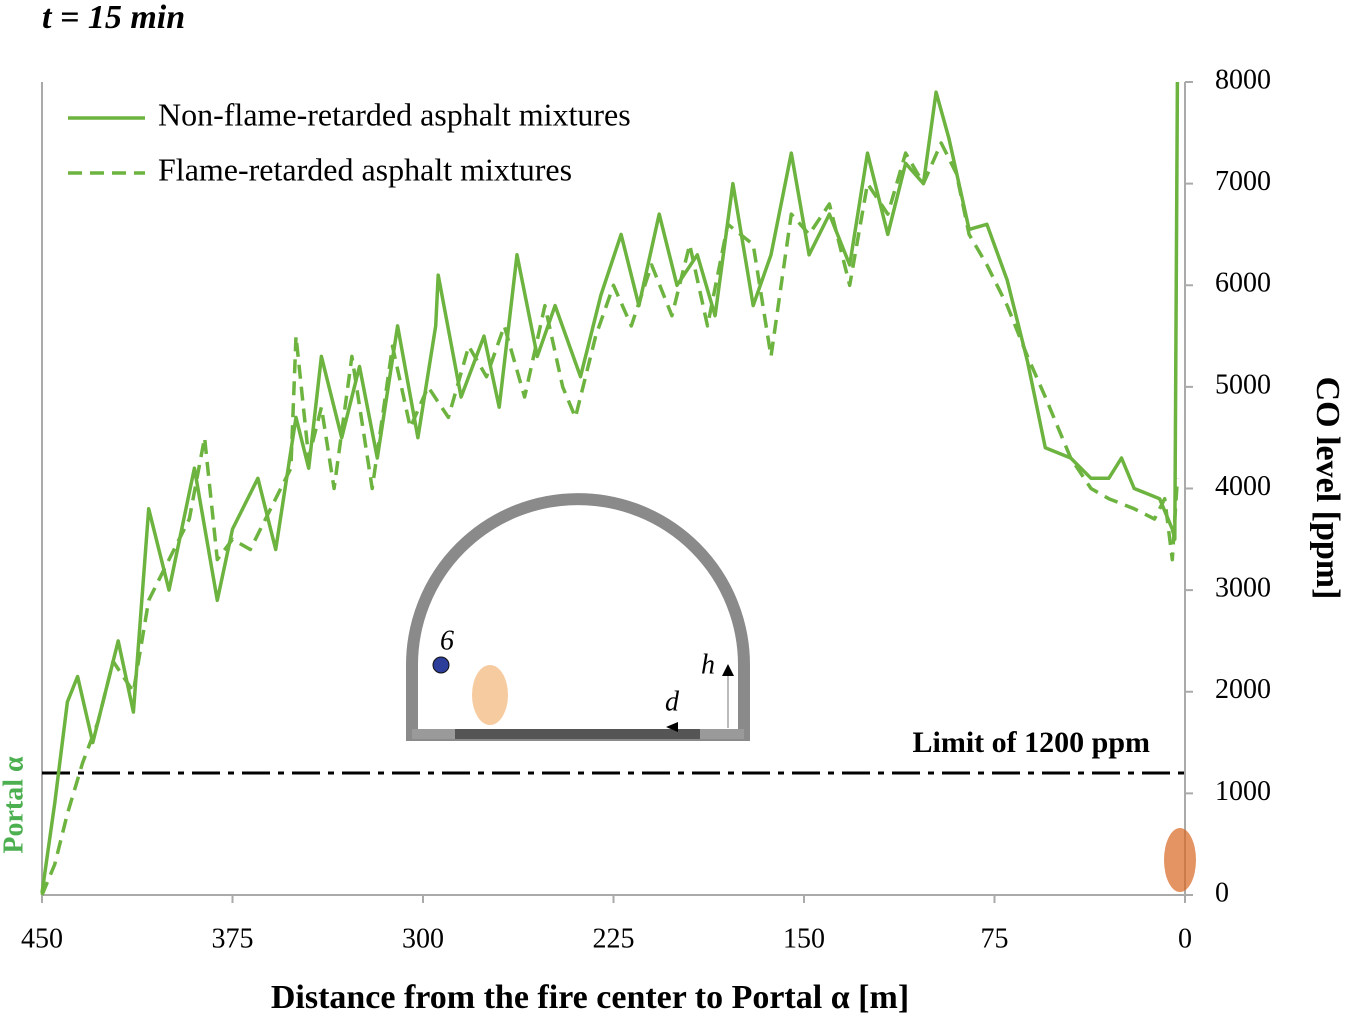 Image resolution: width=1350 pixels, height=1030 pixels. What do you see at coordinates (728, 670) in the screenshot?
I see `h-arrowhead` at bounding box center [728, 670].